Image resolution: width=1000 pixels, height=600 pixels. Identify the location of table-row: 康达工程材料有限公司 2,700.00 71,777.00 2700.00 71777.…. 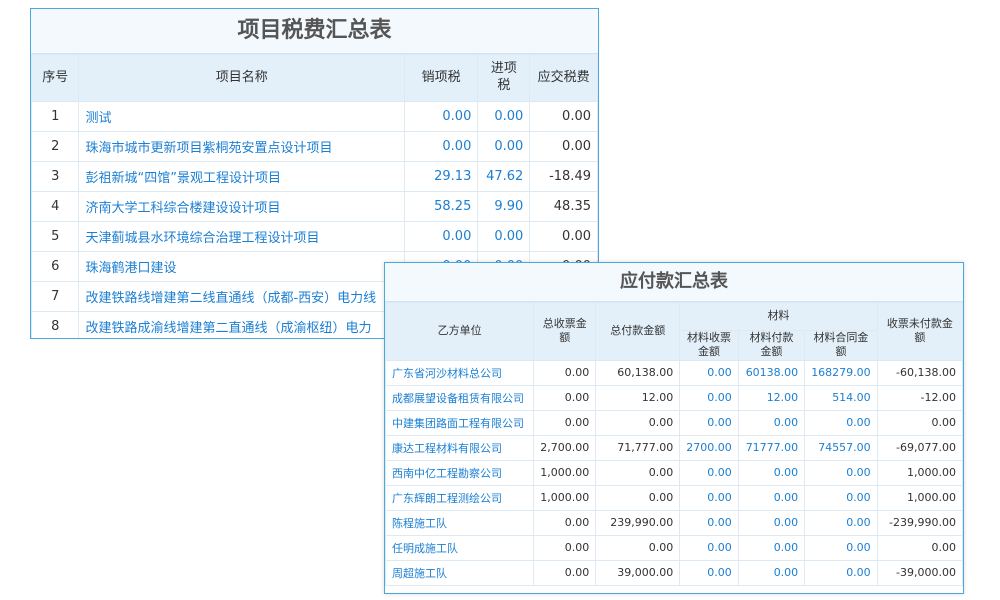
(674, 447).